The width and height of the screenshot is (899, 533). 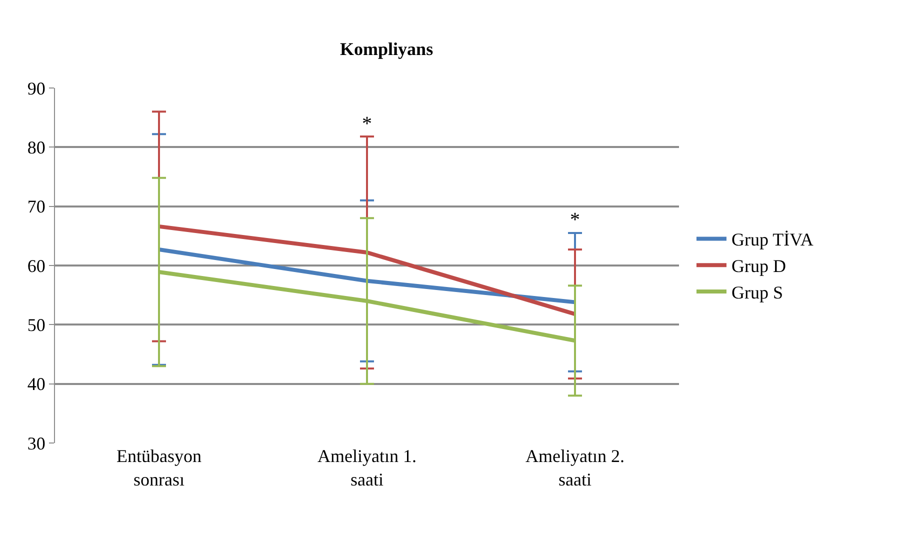 What do you see at coordinates (772, 240) in the screenshot?
I see `legend-label: Grup TİVA` at bounding box center [772, 240].